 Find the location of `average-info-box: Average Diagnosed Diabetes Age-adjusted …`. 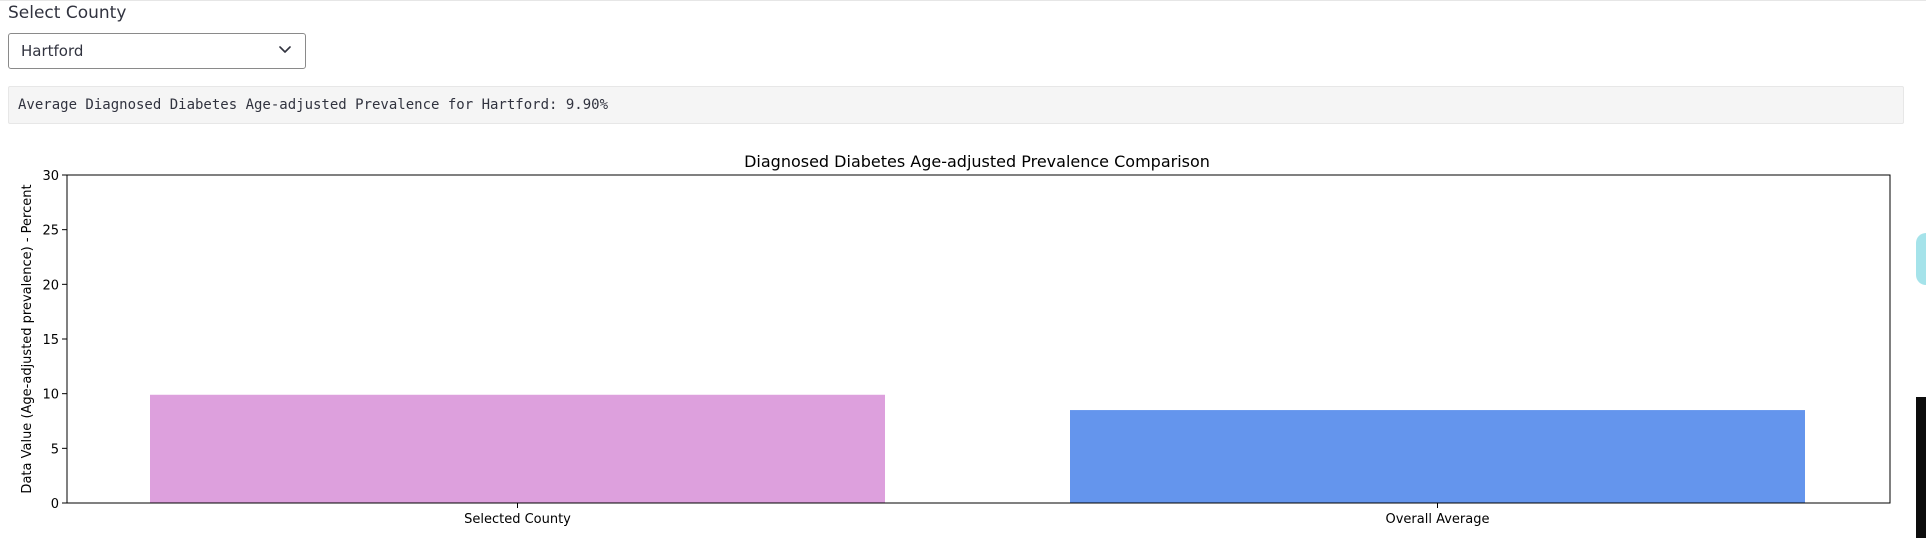

average-info-box: Average Diagnosed Diabetes Age-adjusted … is located at coordinates (956, 105).